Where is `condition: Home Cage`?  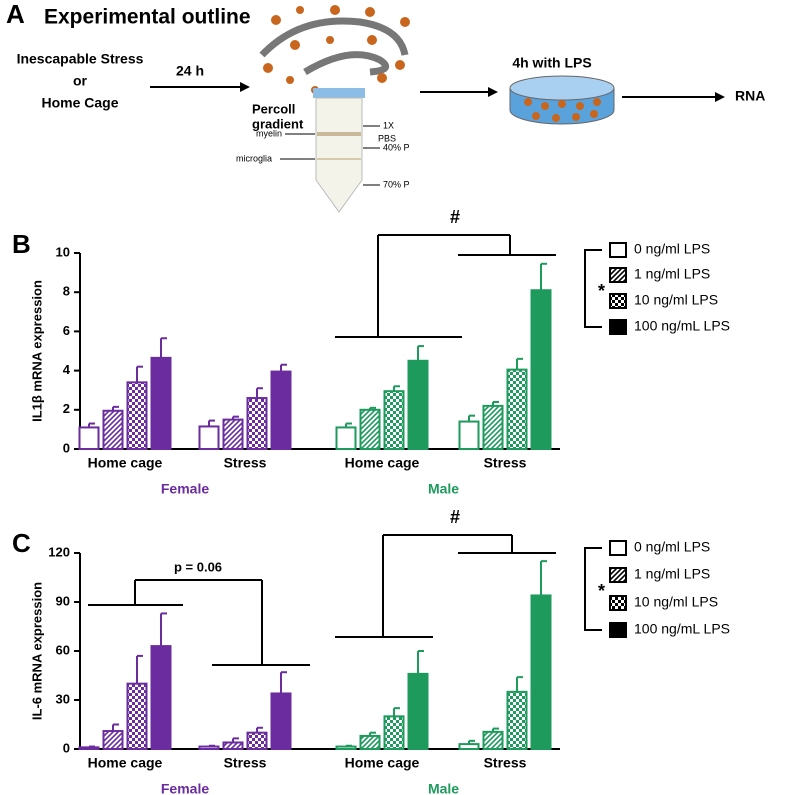 condition: Home Cage is located at coordinates (79, 103).